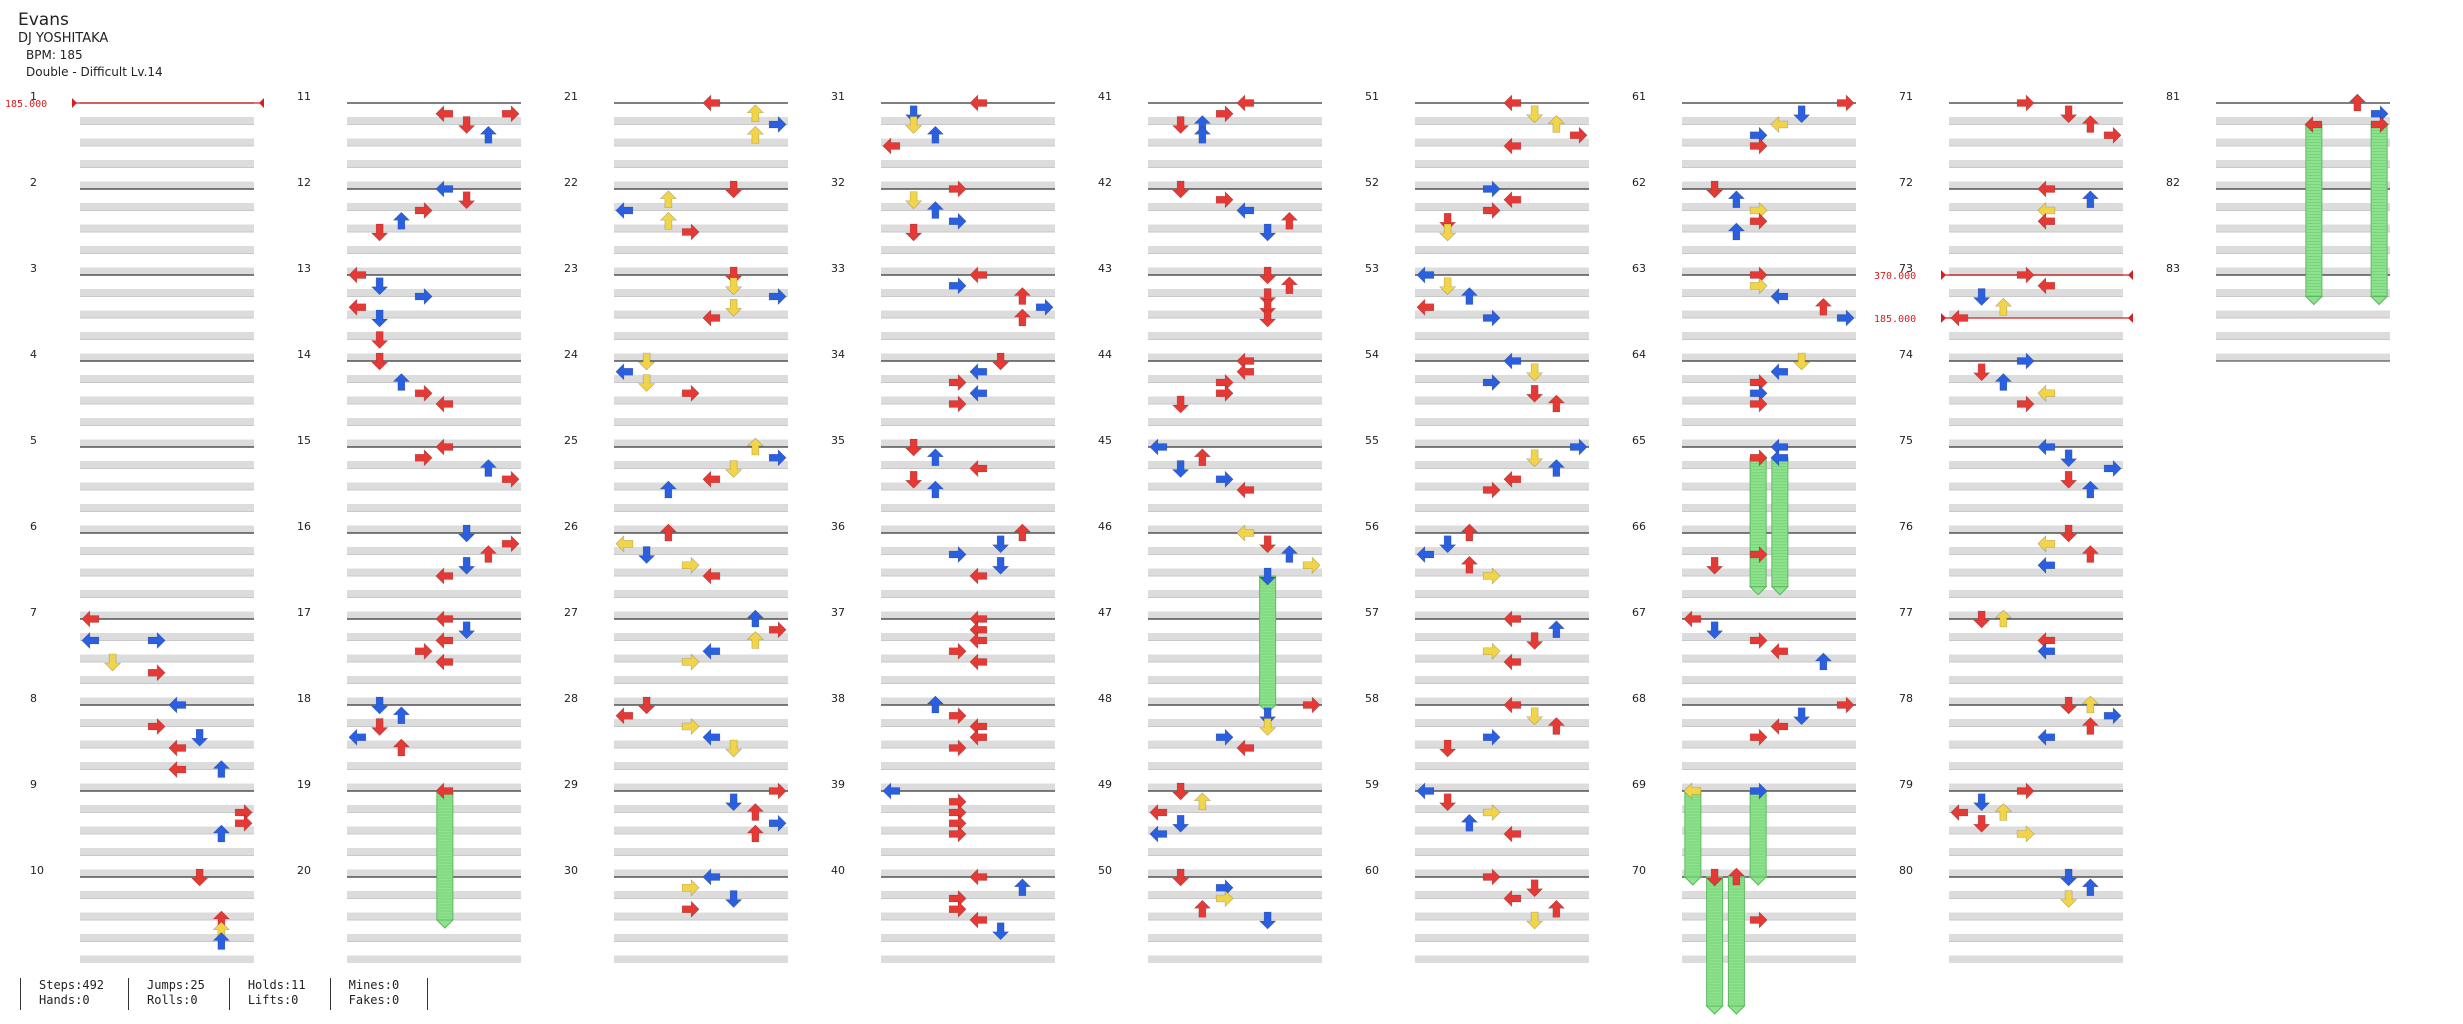  I want to click on measure-7: 7, so click(142, 655).